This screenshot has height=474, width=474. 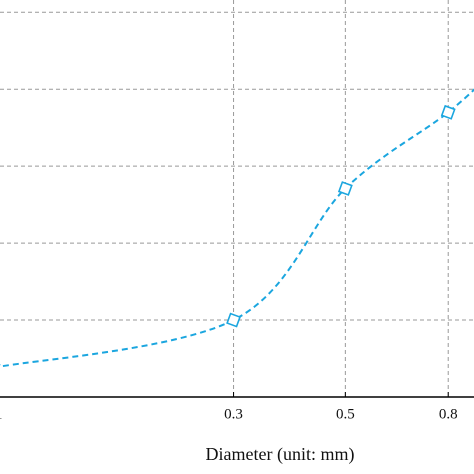 What do you see at coordinates (345, 414) in the screenshot?
I see `x-tick-label: 0.5` at bounding box center [345, 414].